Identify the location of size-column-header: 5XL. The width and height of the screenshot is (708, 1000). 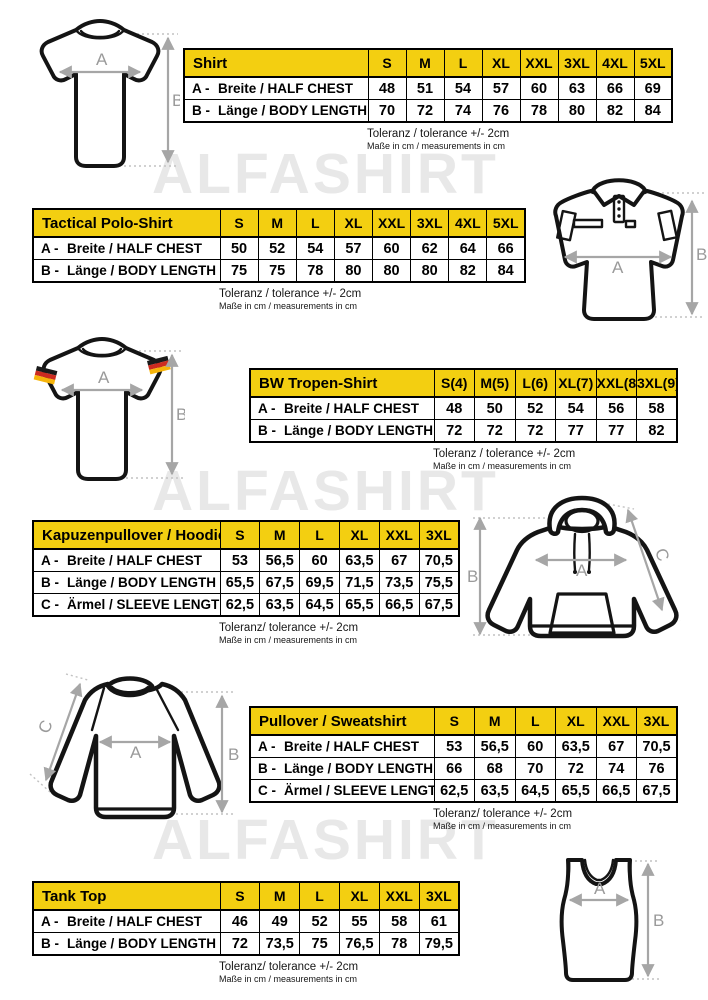
(653, 63).